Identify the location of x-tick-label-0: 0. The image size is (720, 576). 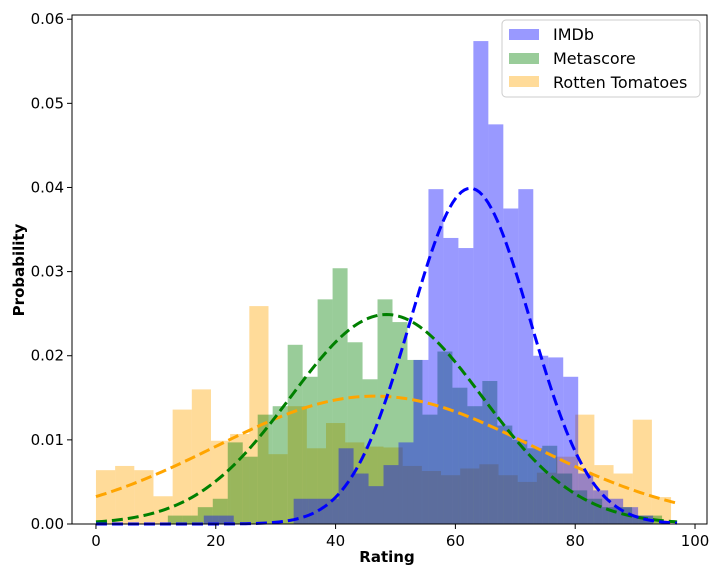
(96, 541).